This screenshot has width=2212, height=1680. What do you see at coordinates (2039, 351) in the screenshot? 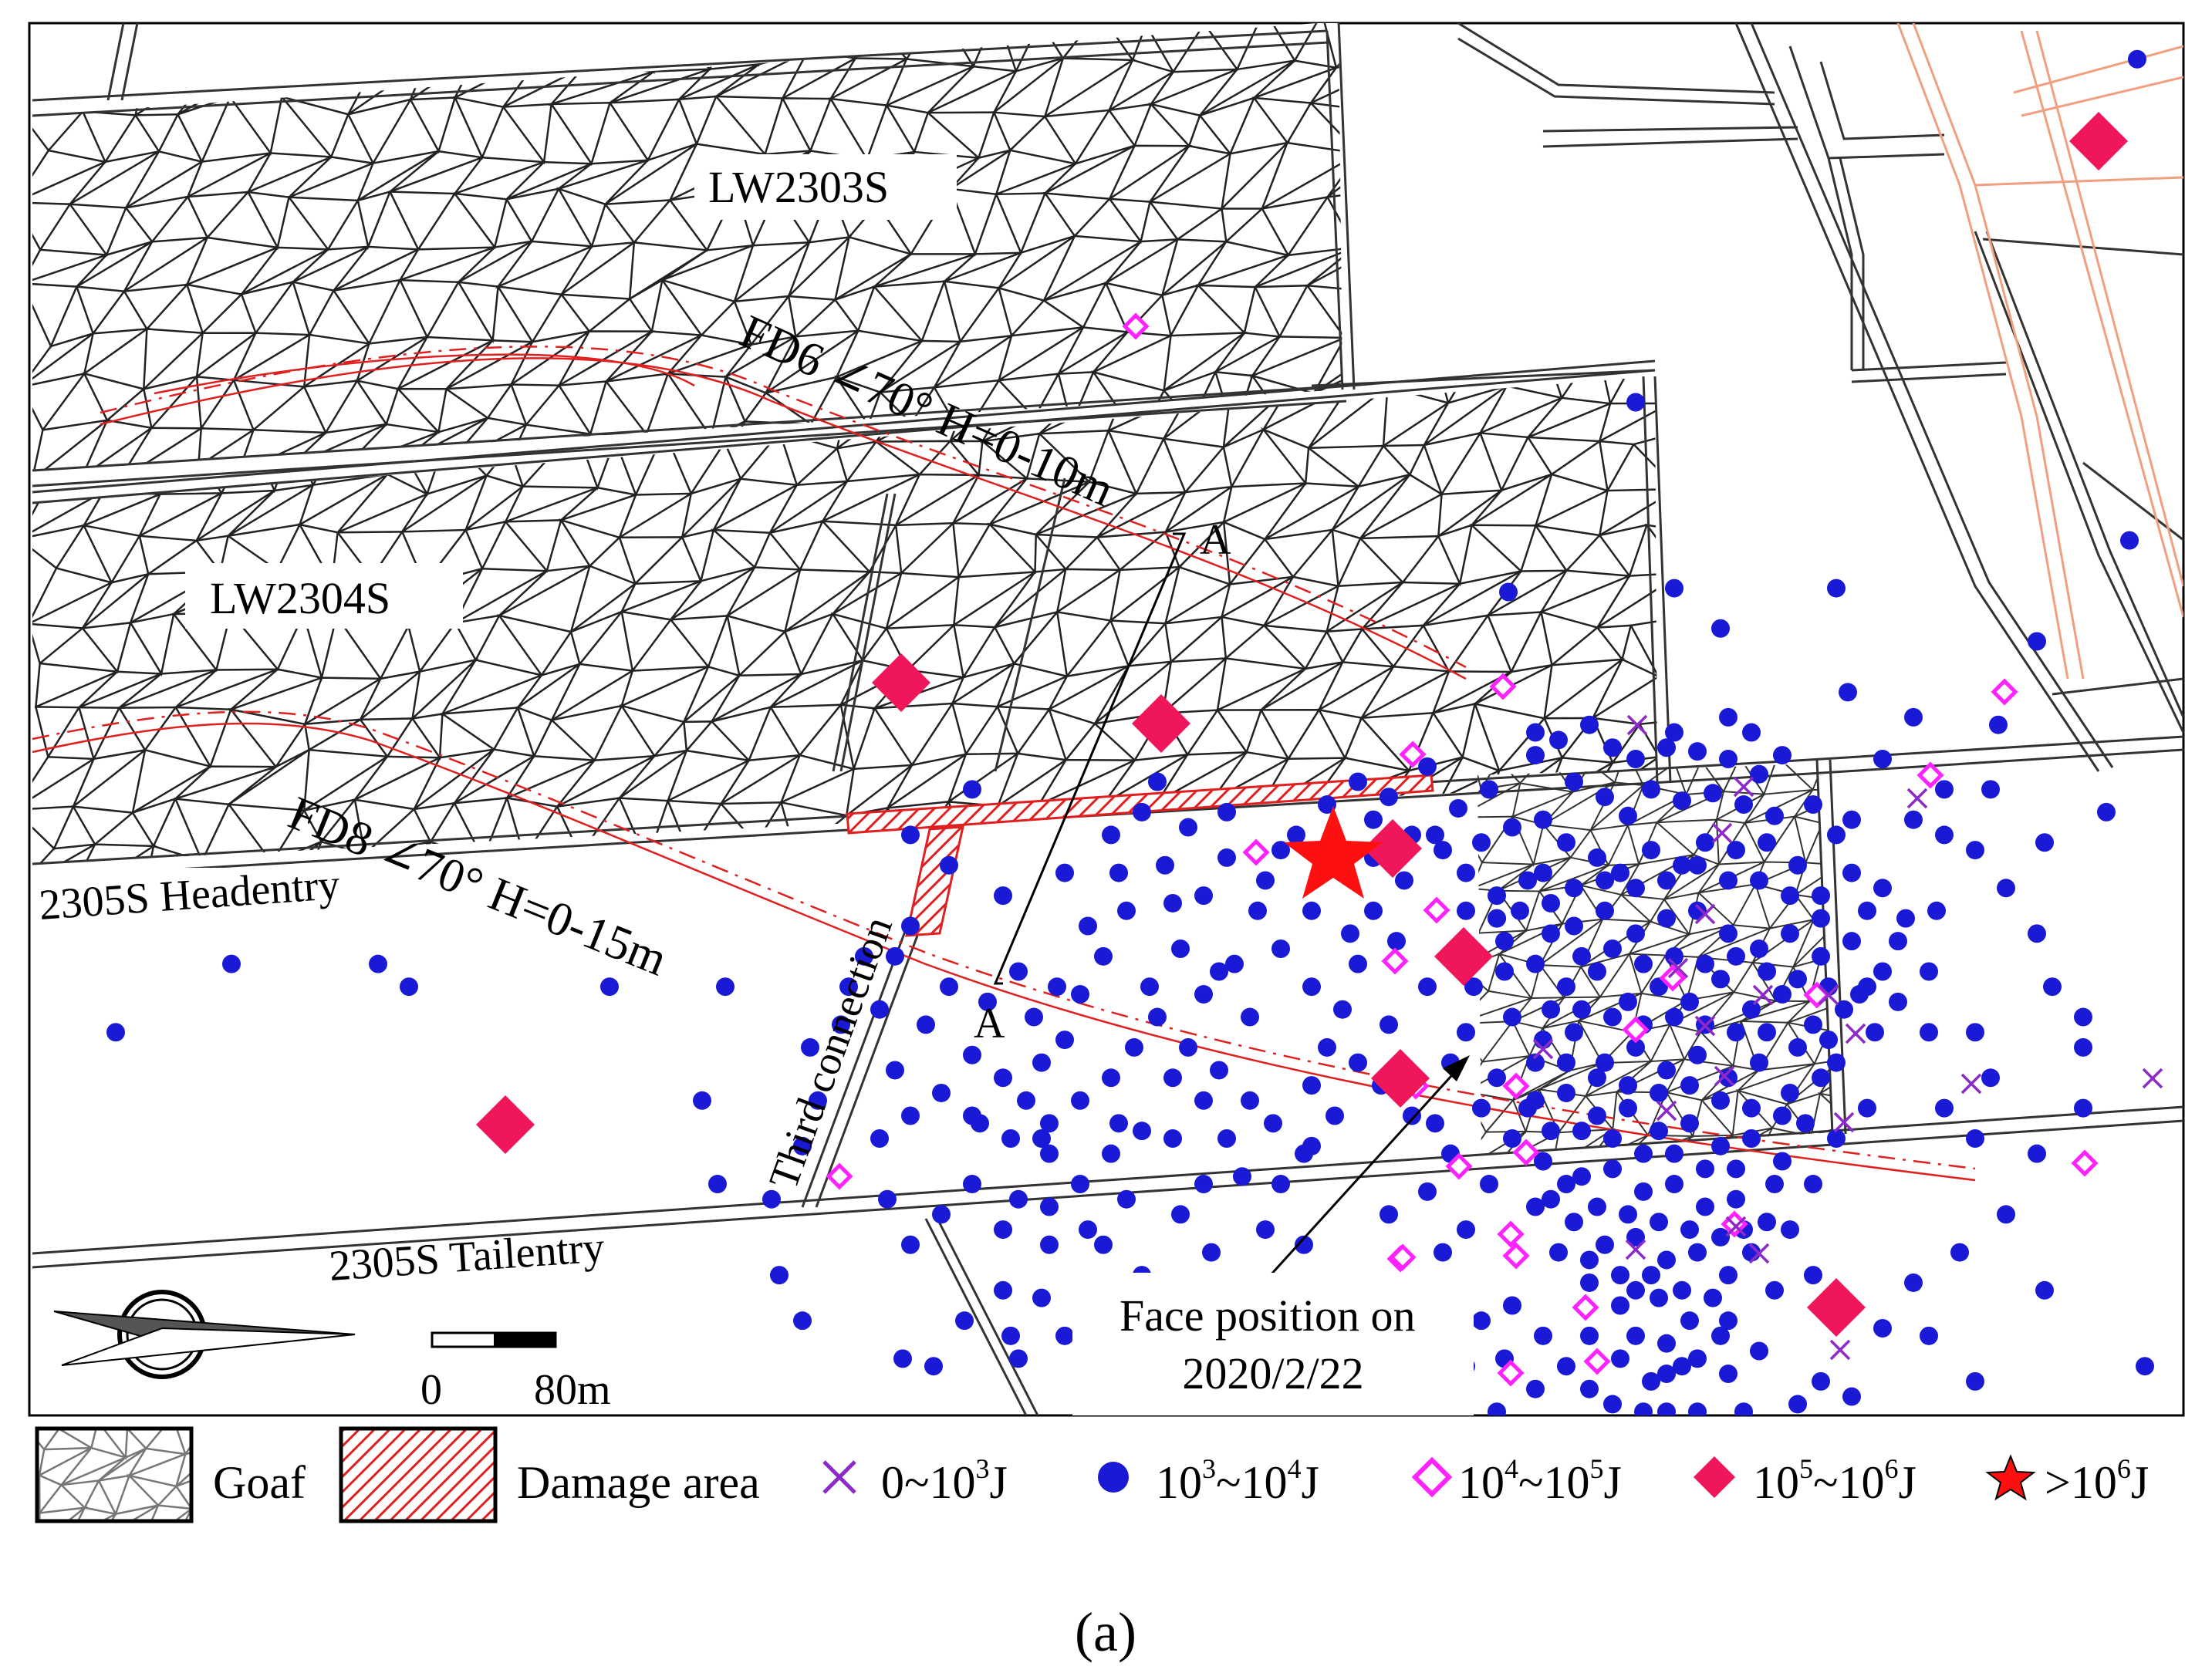
I see `orange-roadways` at bounding box center [2039, 351].